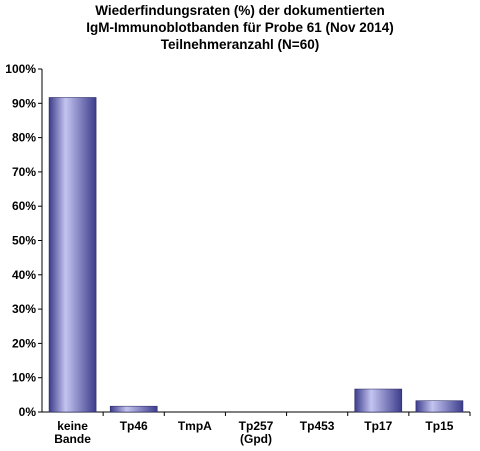  What do you see at coordinates (378, 426) in the screenshot?
I see `x-axis-tick-label: Tp17` at bounding box center [378, 426].